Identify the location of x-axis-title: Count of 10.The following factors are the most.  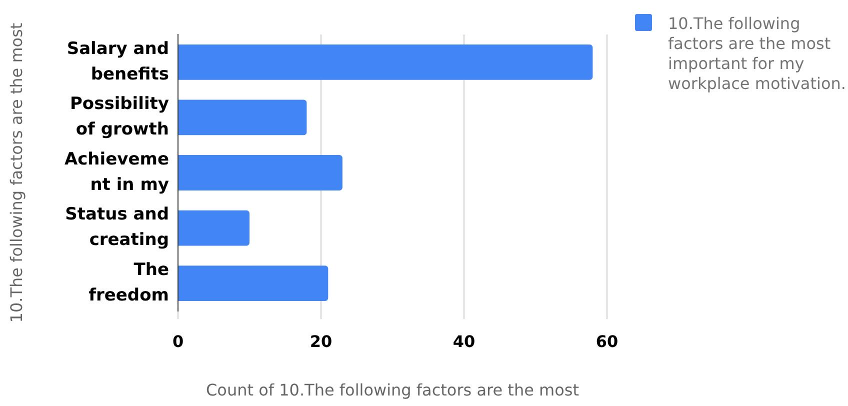
(392, 390).